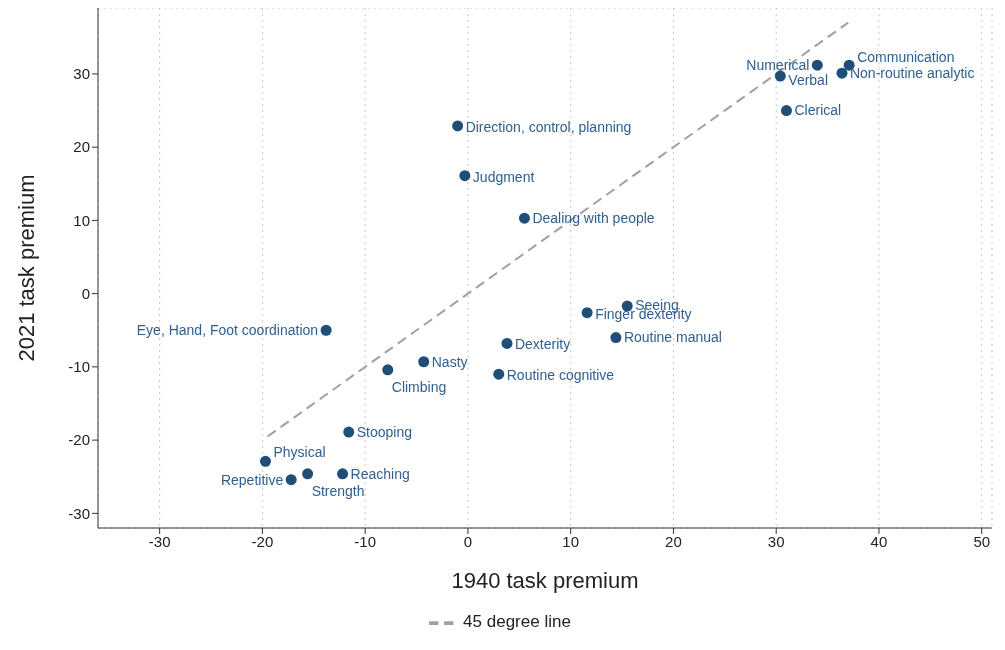 This screenshot has width=1005, height=650. Describe the element at coordinates (79, 440) in the screenshot. I see `y-tick-label: -20` at that location.